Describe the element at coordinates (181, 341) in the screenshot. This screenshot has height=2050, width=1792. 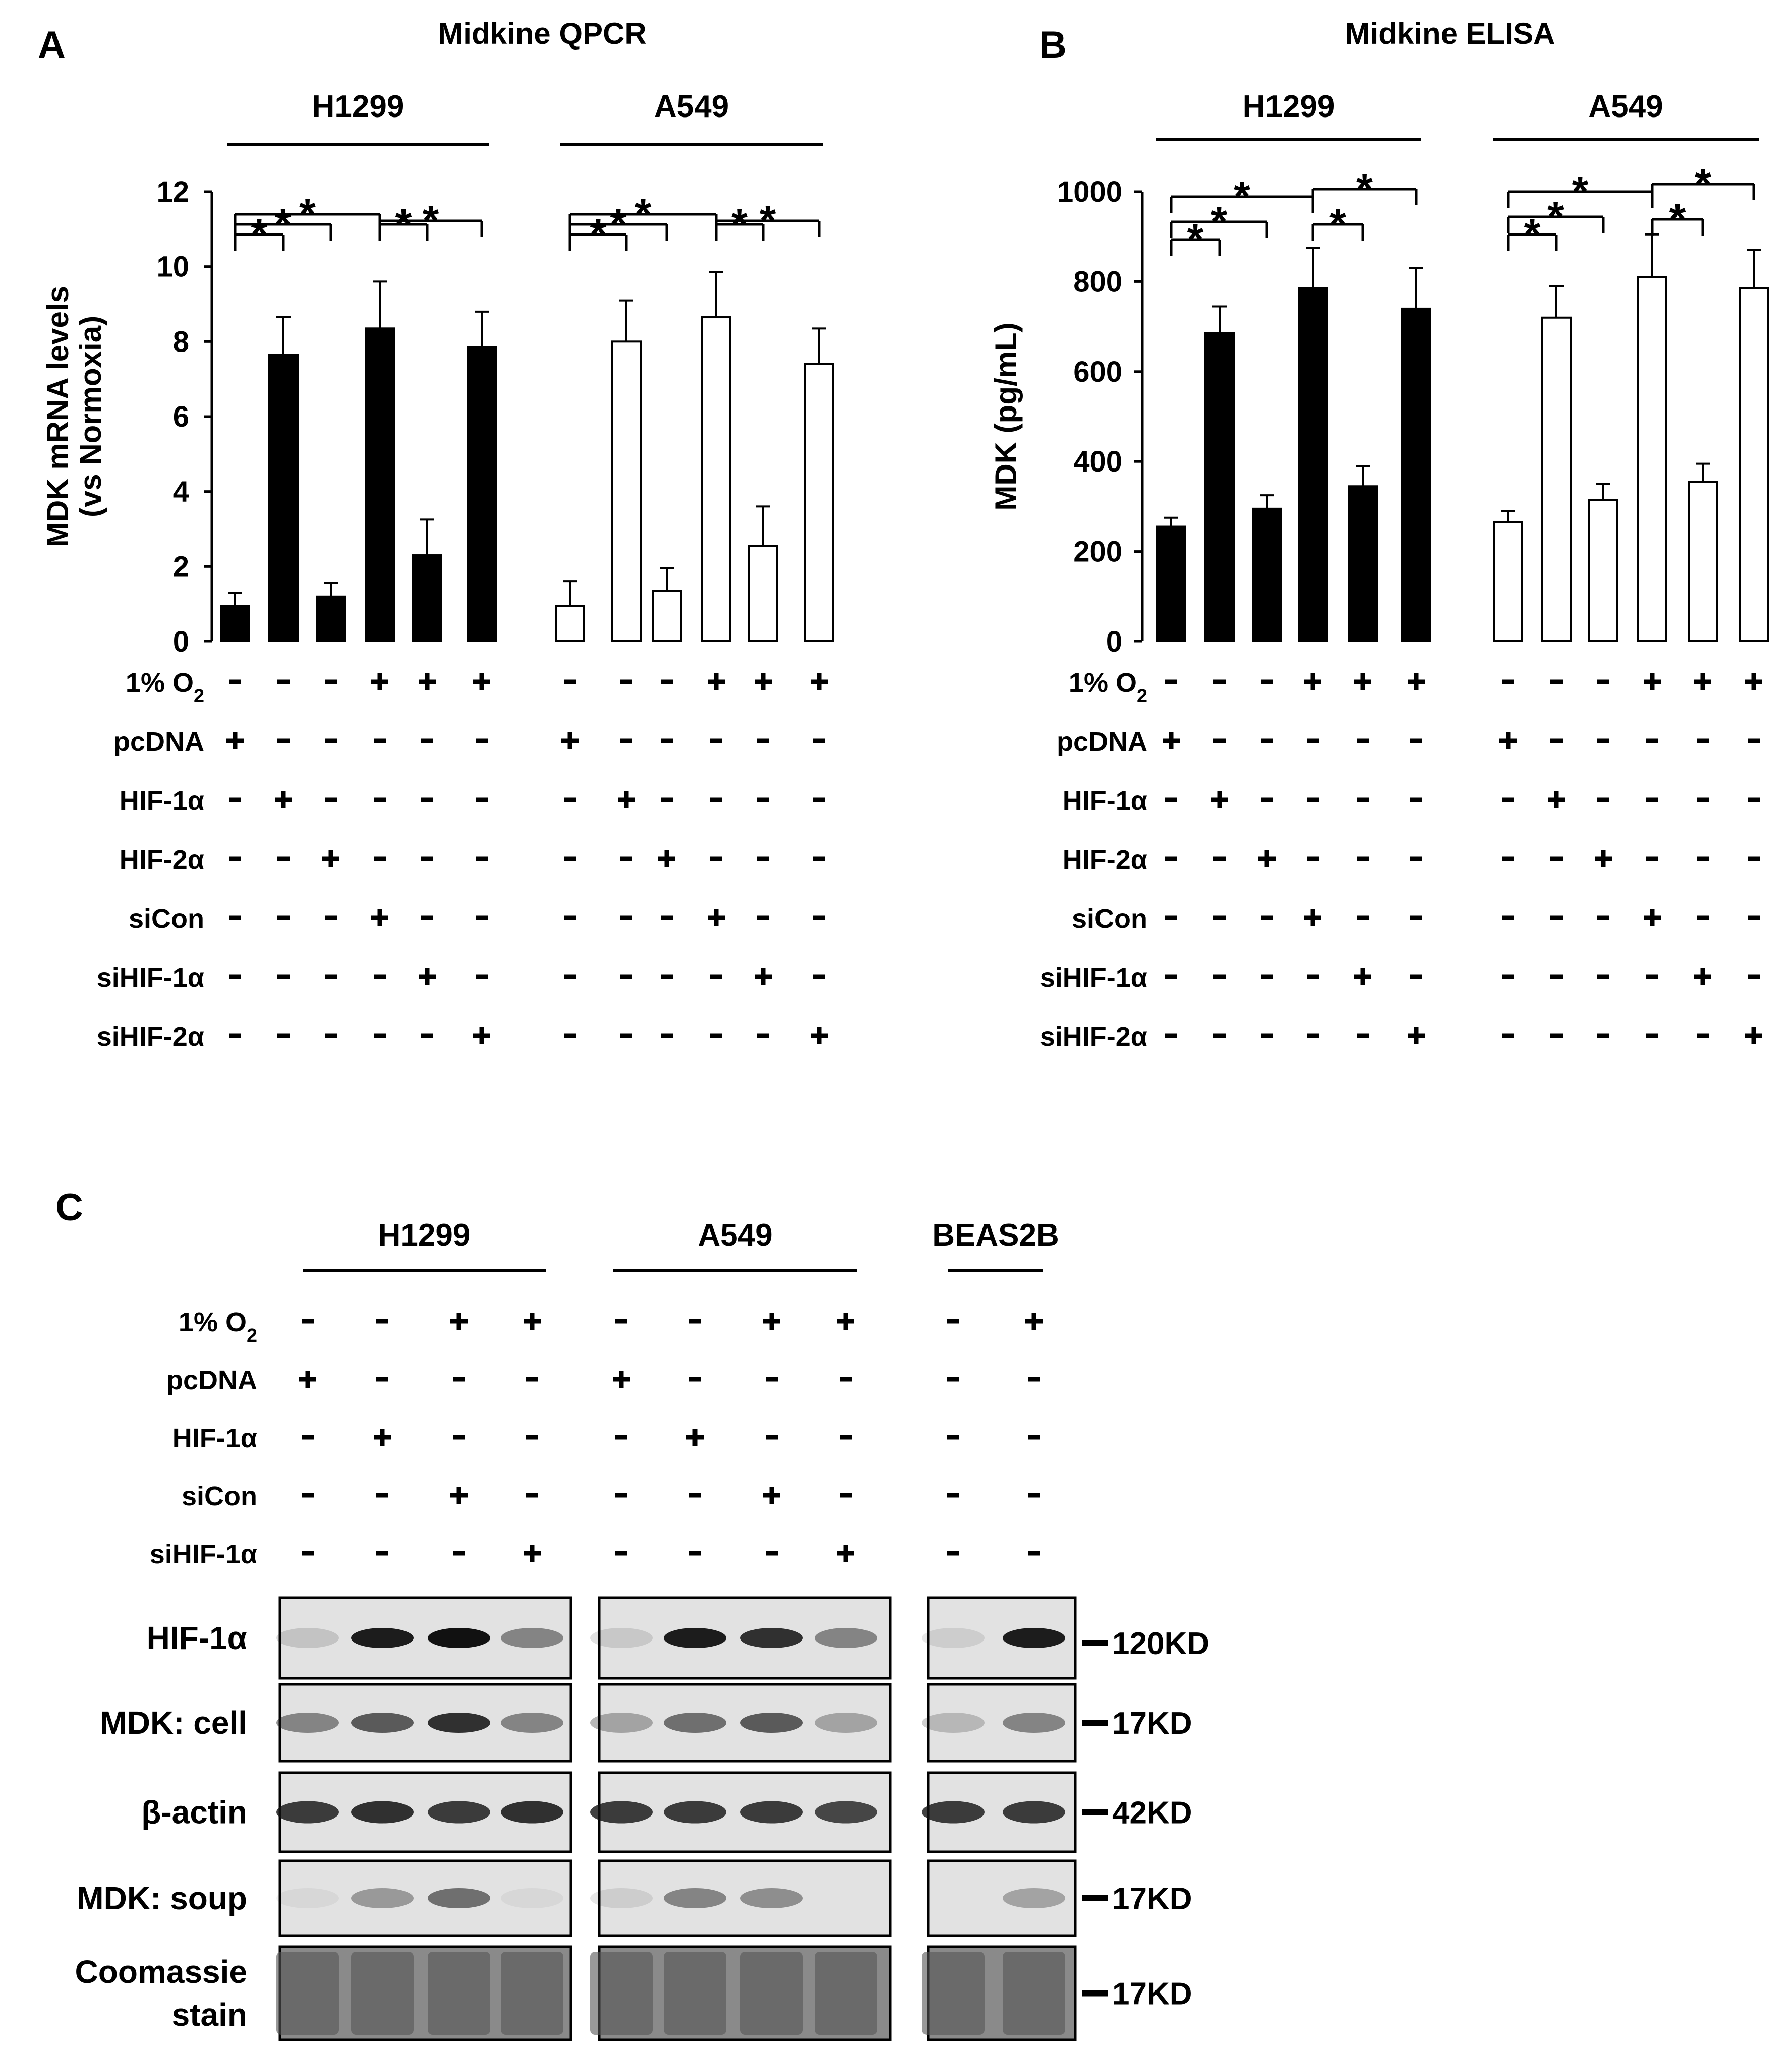
I see `panel-a-y-tick-label: 8` at that location.